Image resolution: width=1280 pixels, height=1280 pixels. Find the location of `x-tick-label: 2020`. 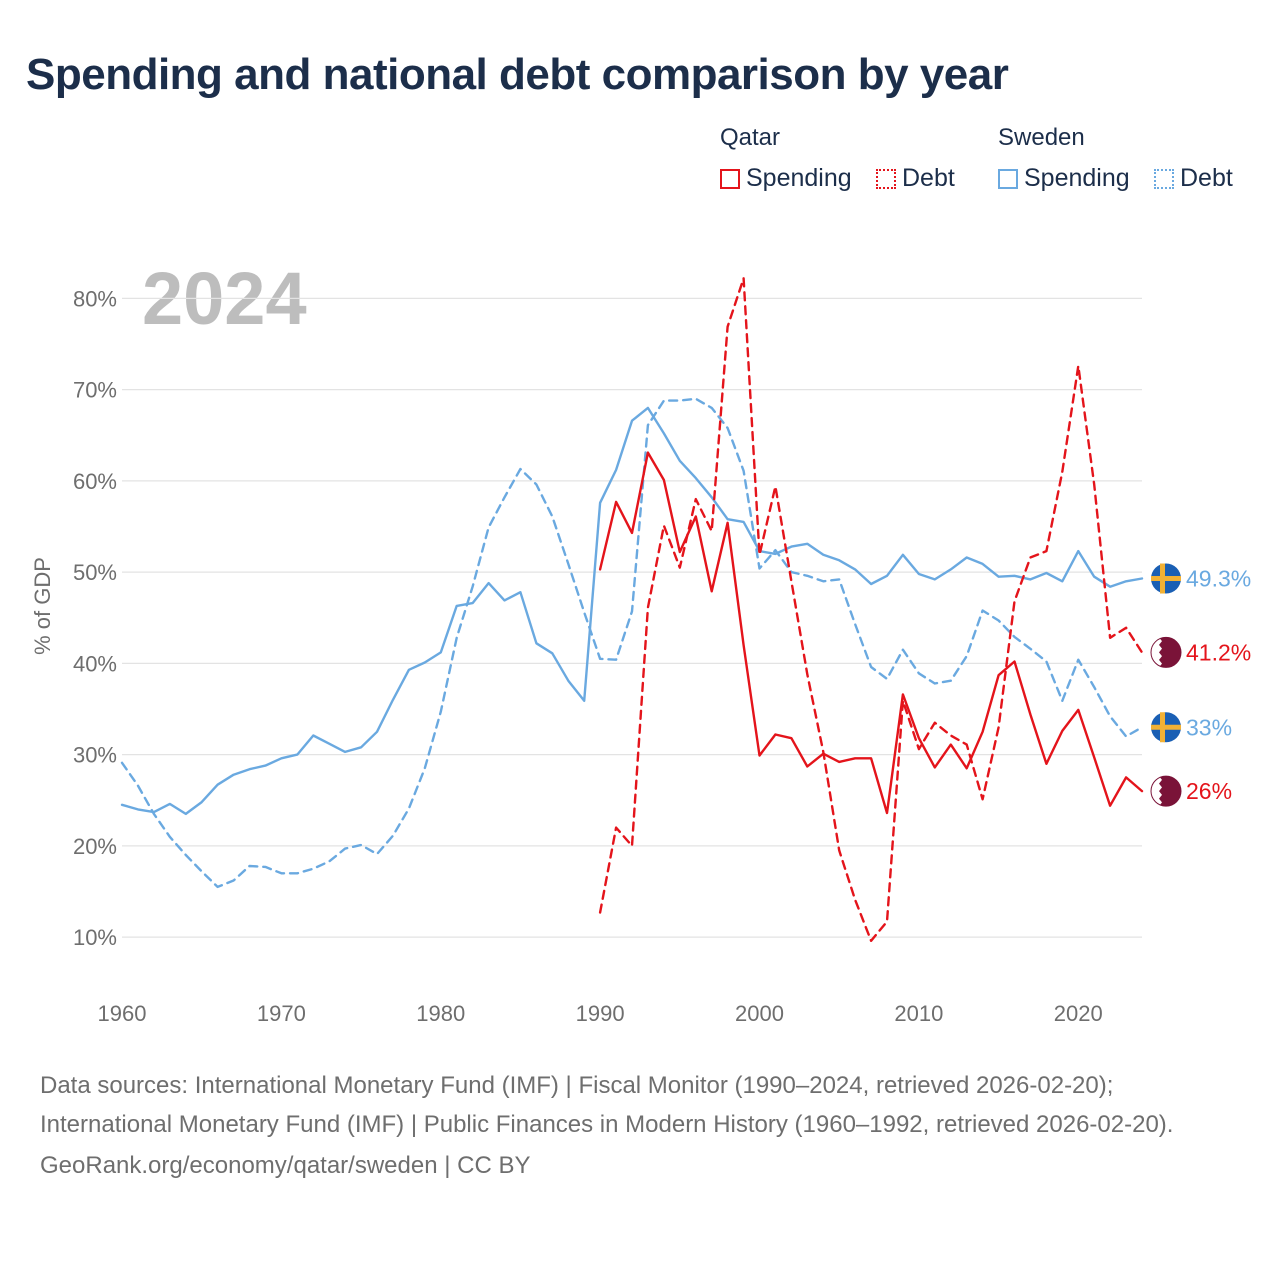

x-tick-label: 2020 is located at coordinates (1078, 1013).